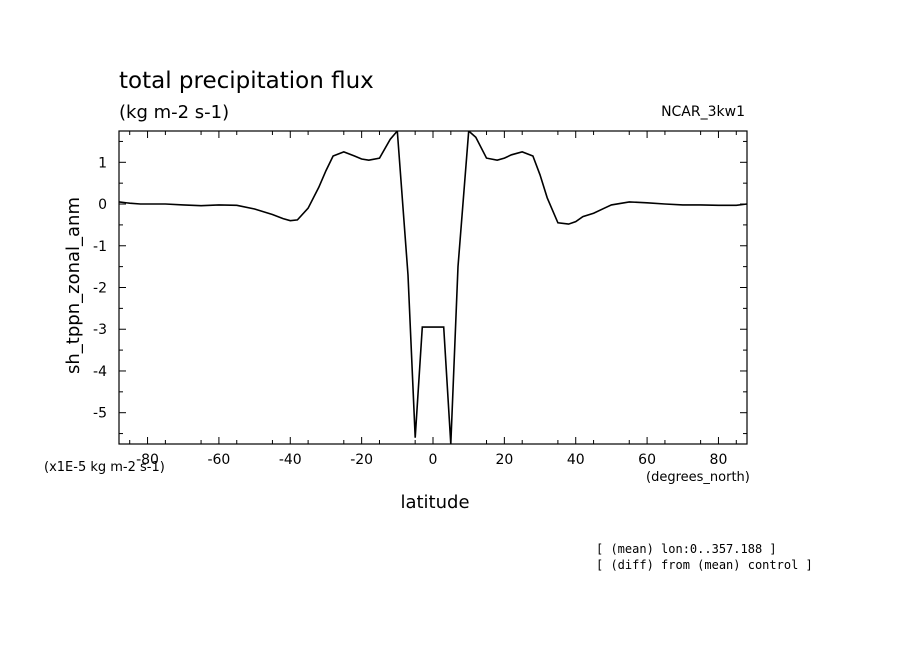  I want to click on x-tick-label: 80, so click(719, 460).